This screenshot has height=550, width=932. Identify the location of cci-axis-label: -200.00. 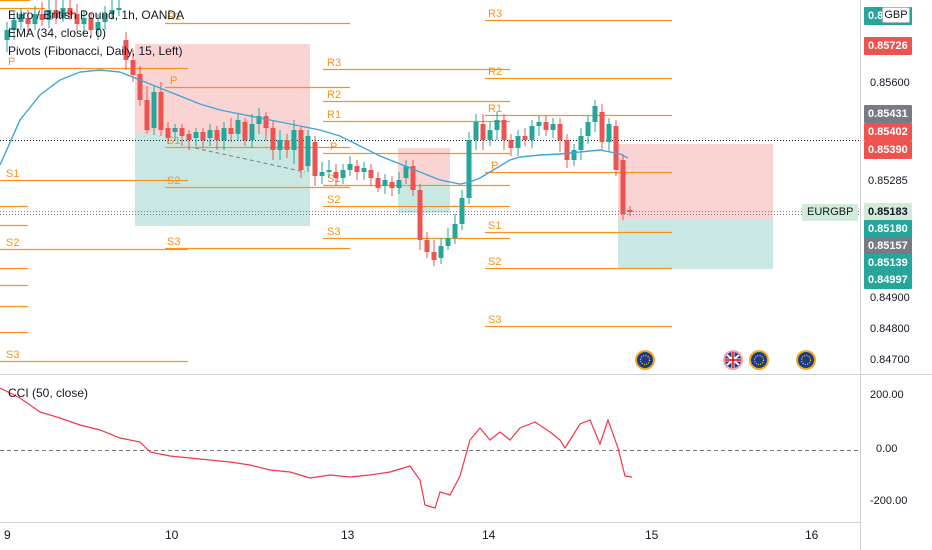
(889, 501).